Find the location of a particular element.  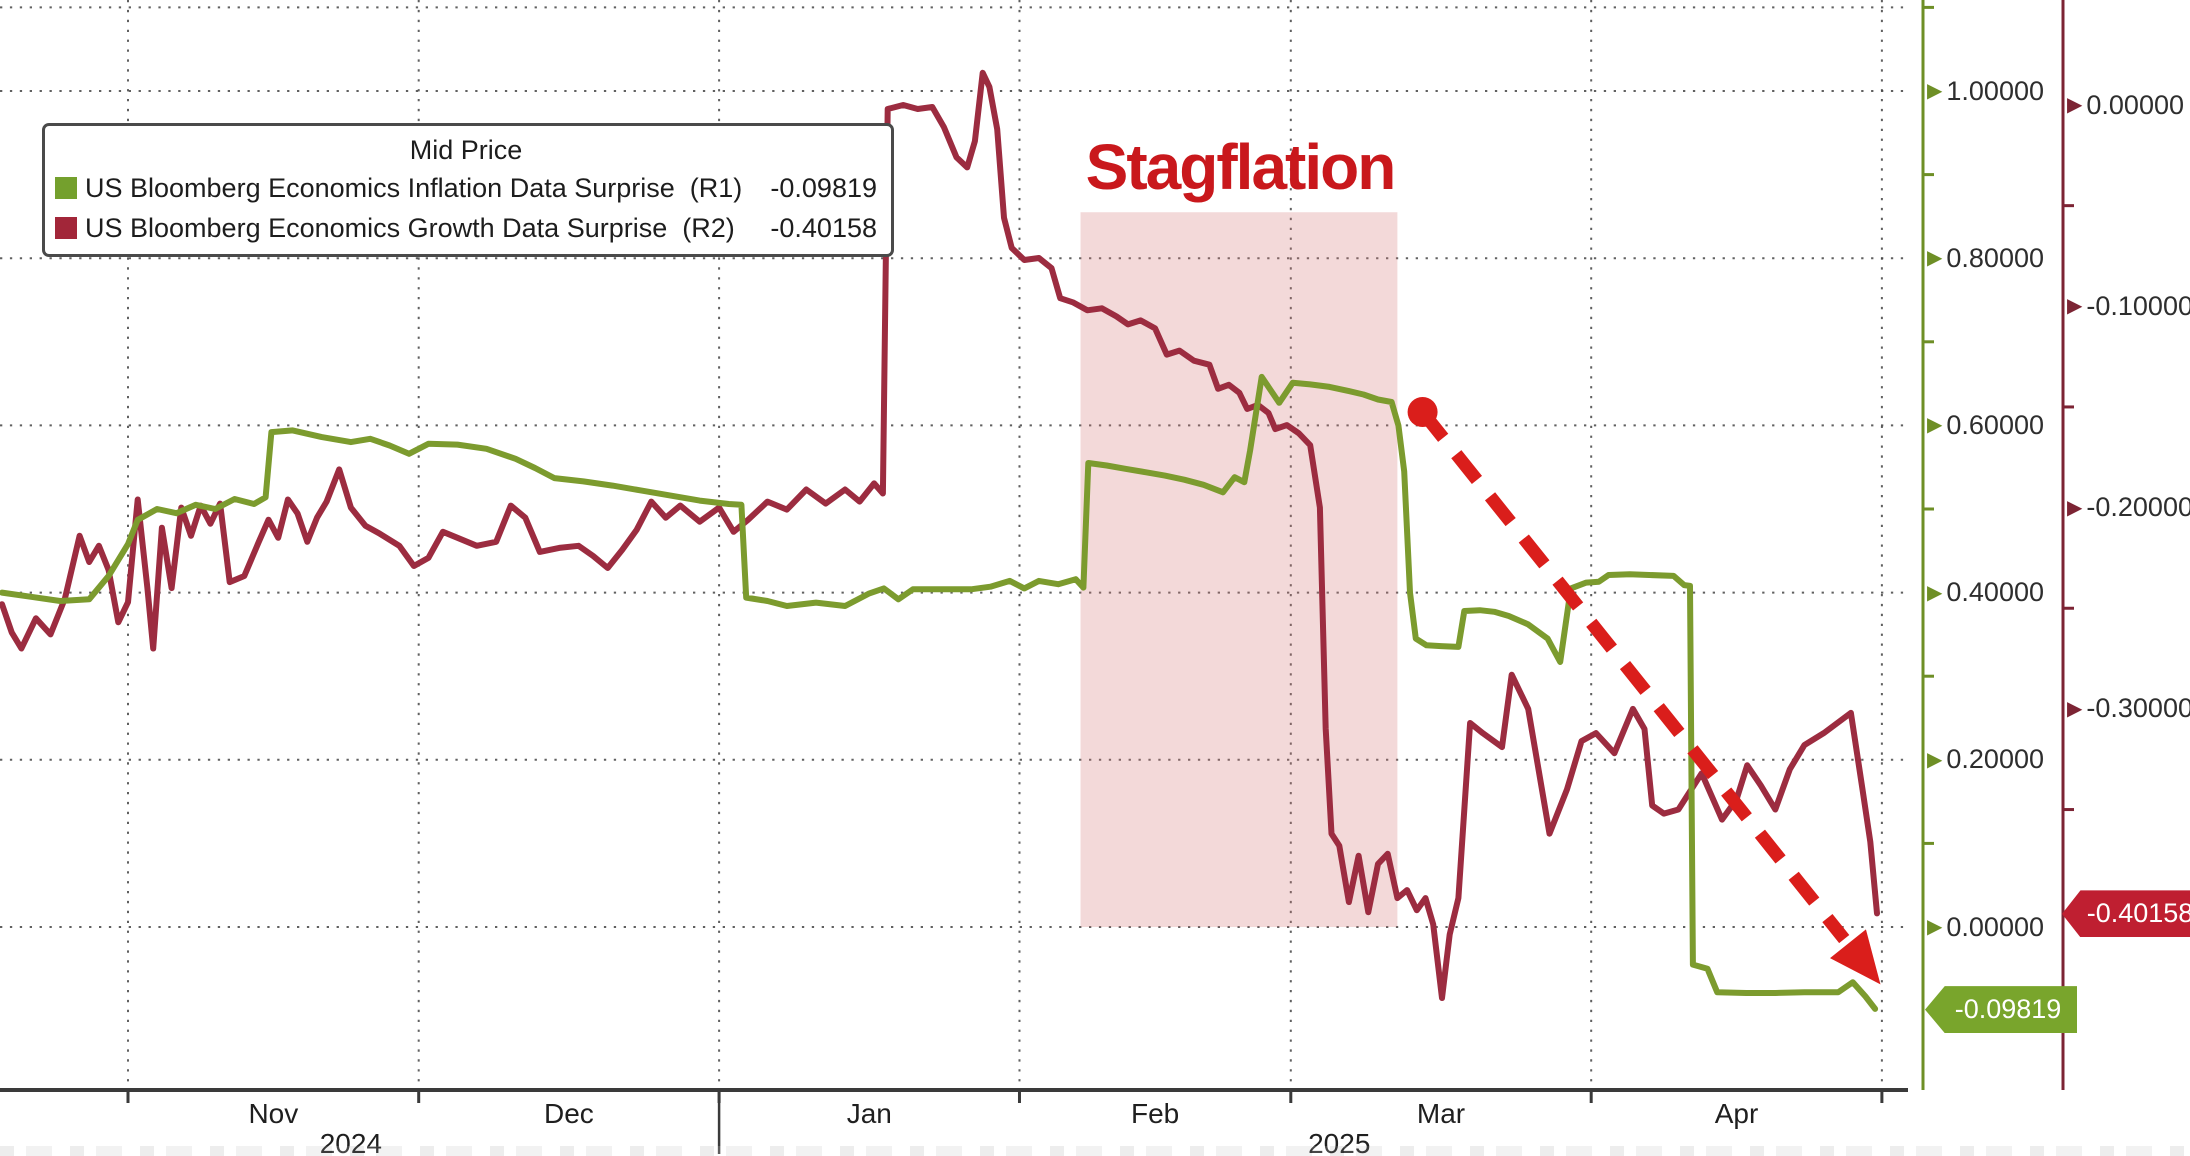

y-tick-label: ▶ -0.20000 is located at coordinates (2128, 508).